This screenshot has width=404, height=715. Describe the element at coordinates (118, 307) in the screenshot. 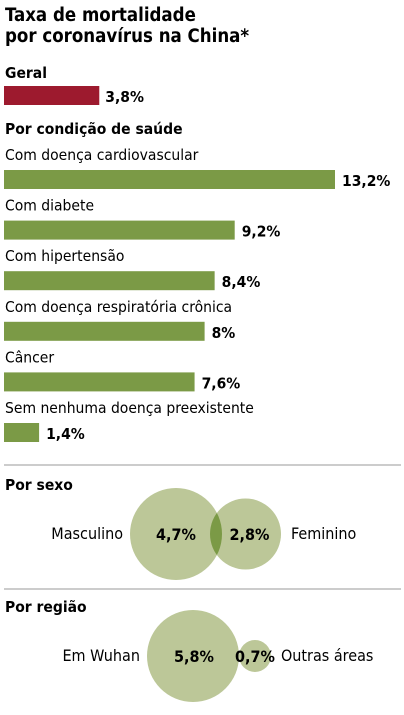

I see `category-label: Com doença respiratória crônica` at that location.